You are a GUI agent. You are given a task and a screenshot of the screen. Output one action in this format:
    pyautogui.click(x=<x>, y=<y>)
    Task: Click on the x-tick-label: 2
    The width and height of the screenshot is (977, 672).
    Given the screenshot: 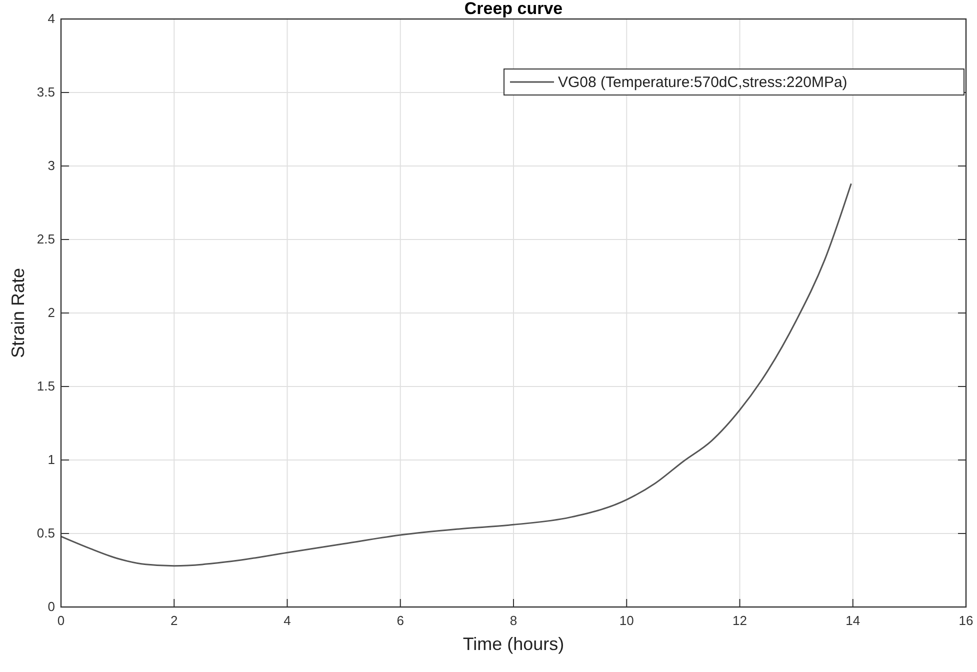 What is the action you would take?
    pyautogui.click(x=174, y=620)
    